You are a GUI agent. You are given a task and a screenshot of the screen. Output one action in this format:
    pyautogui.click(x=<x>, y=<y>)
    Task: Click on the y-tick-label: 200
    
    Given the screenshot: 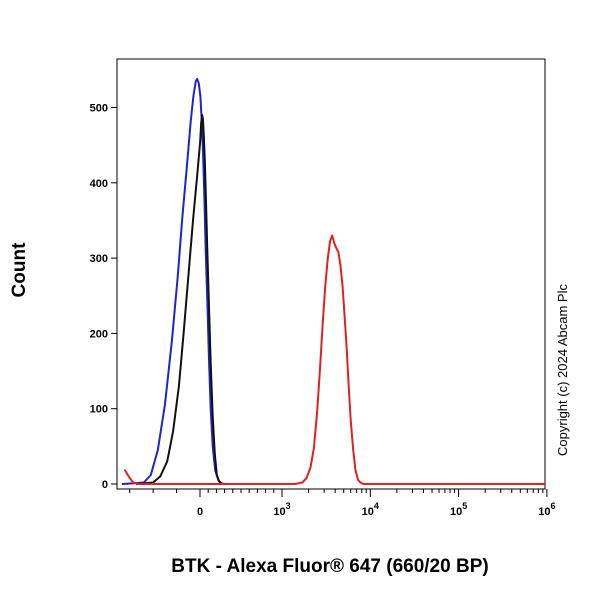 What is the action you would take?
    pyautogui.click(x=99, y=334)
    